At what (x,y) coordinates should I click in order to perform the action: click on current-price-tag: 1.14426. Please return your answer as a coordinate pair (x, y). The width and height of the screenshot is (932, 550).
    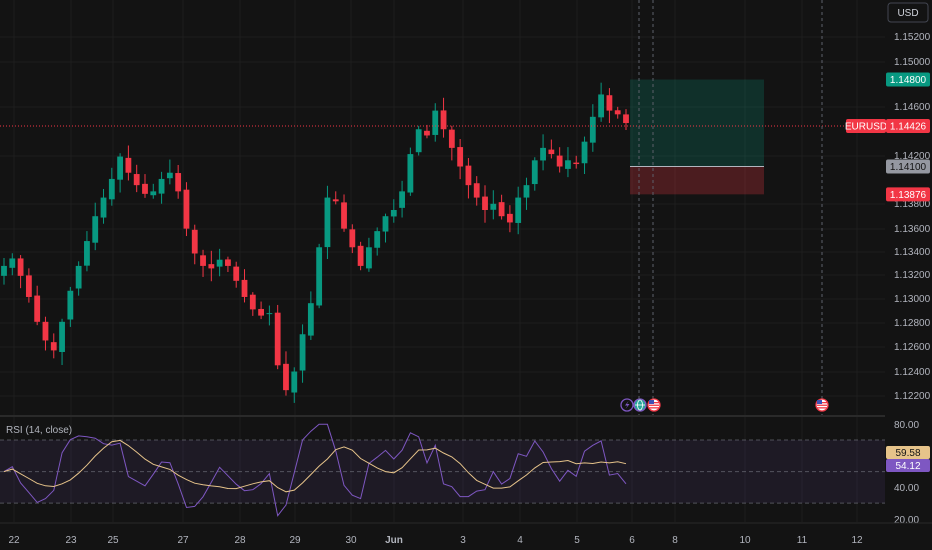
    Looking at the image, I should click on (908, 126).